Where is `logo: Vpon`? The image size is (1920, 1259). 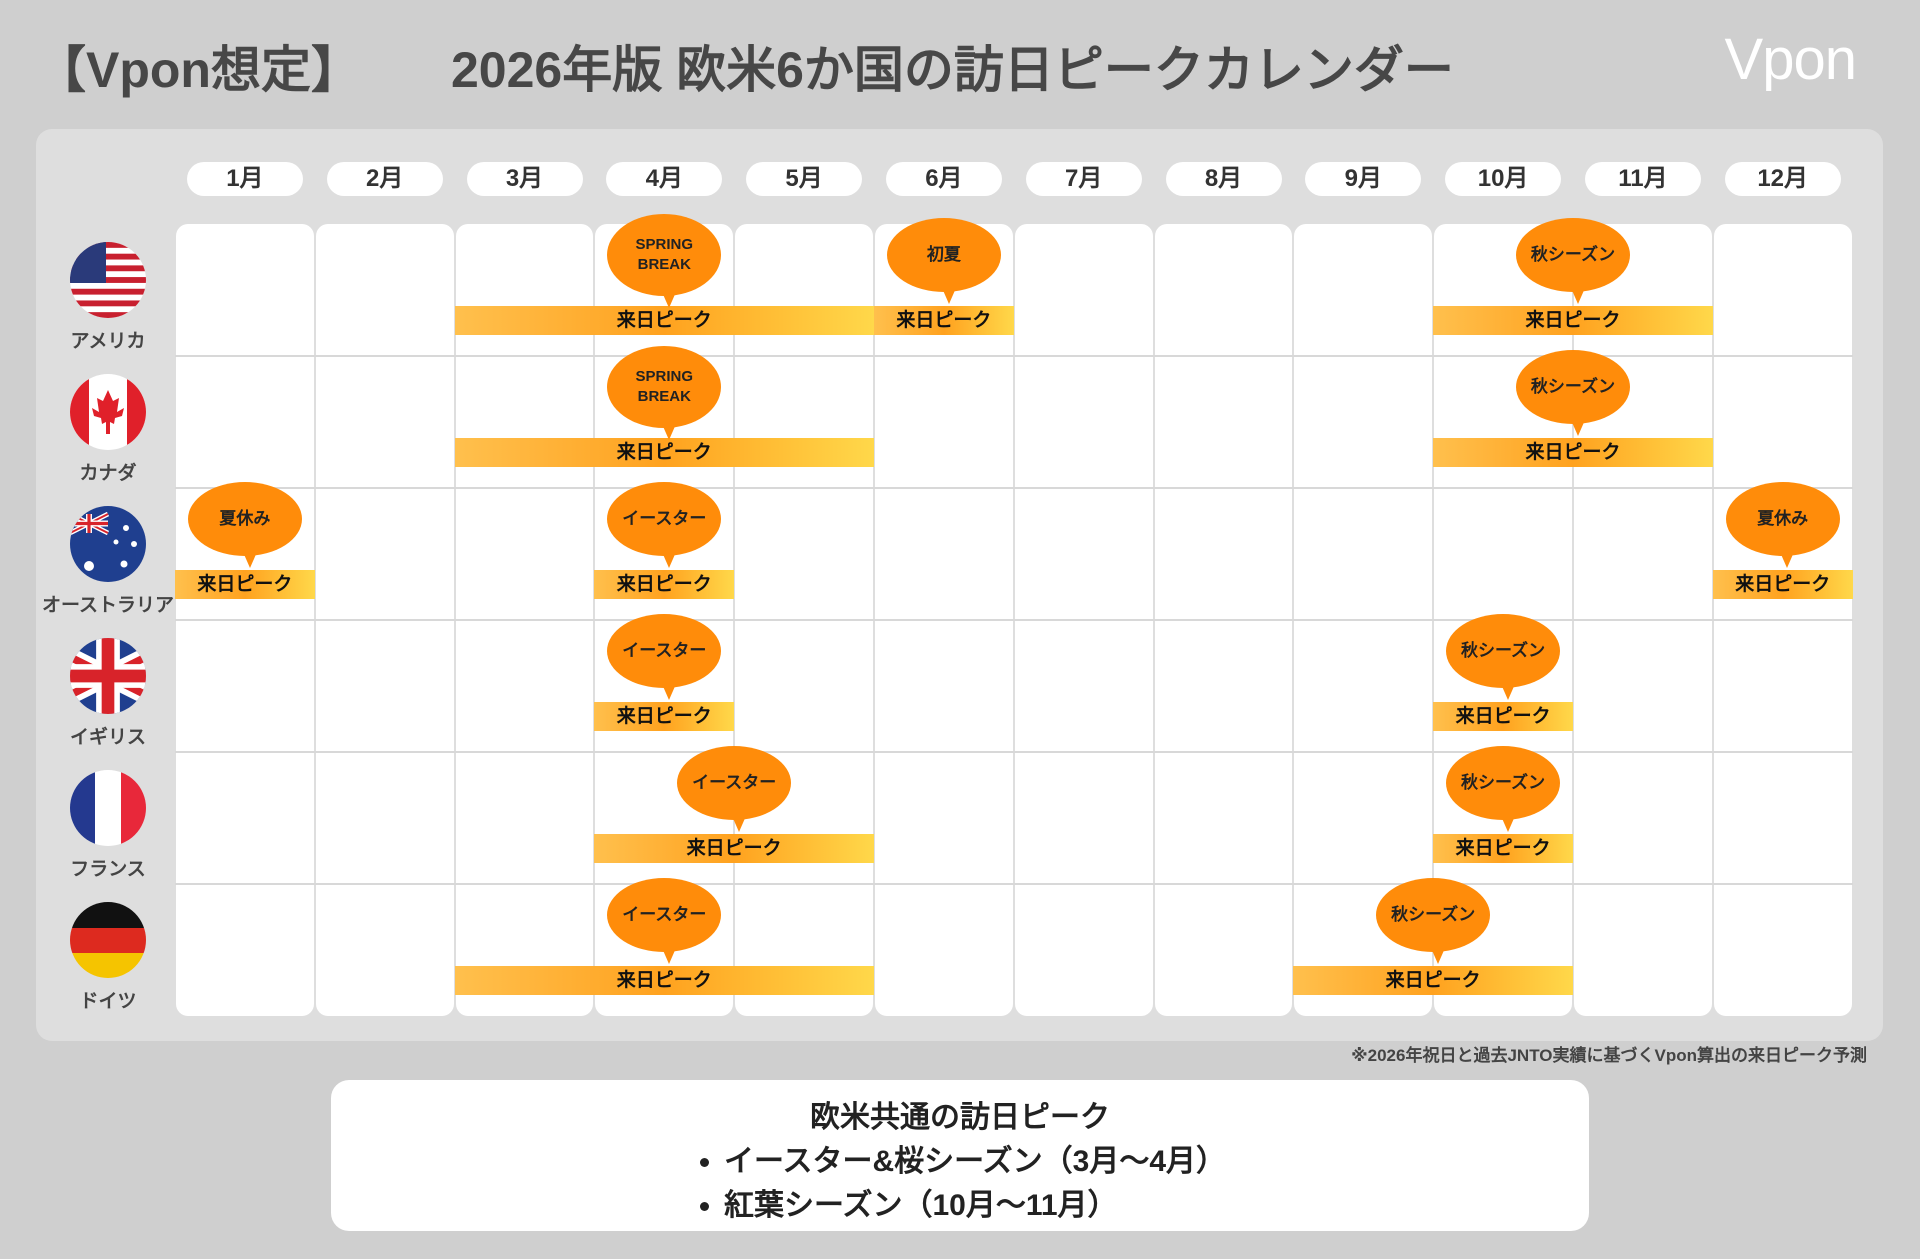
logo: Vpon is located at coordinates (1790, 59).